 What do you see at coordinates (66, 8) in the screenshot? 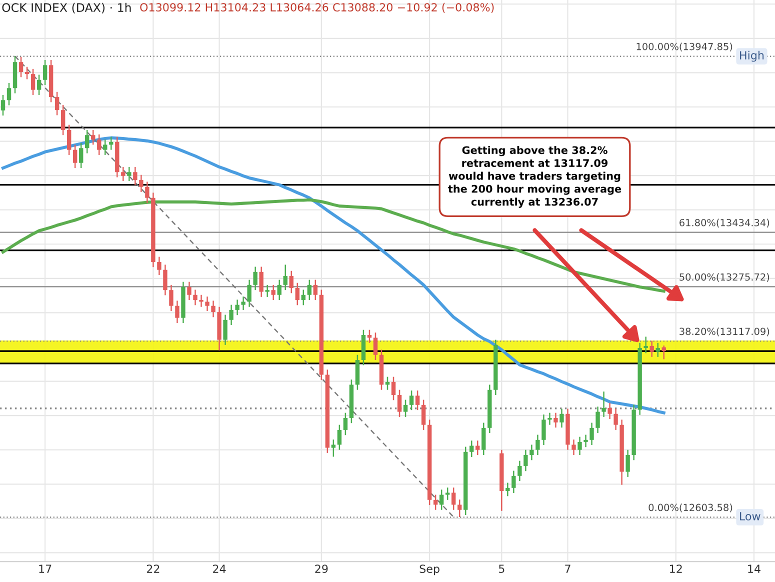
I see `chart-title: OCK INDEX (DAX) · 1h` at bounding box center [66, 8].